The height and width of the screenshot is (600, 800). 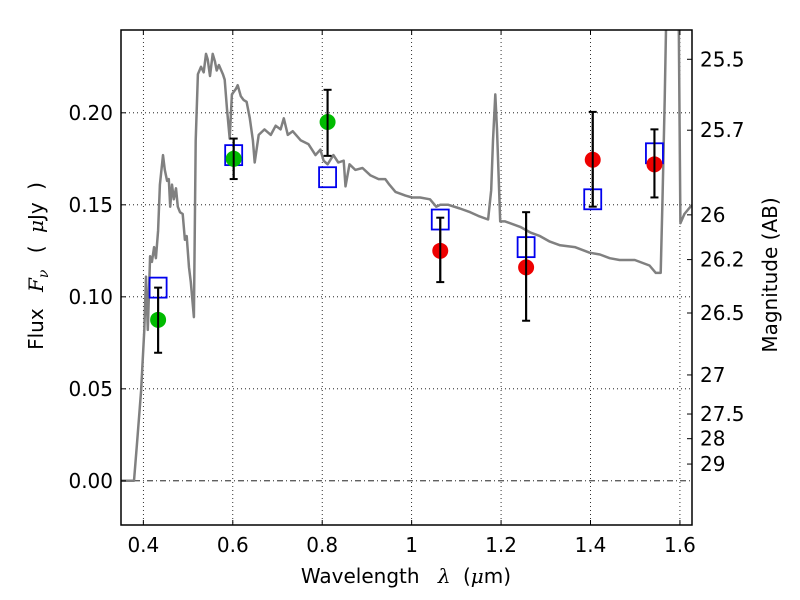 I want to click on y-axis-title-mu: μ, so click(x=36, y=226).